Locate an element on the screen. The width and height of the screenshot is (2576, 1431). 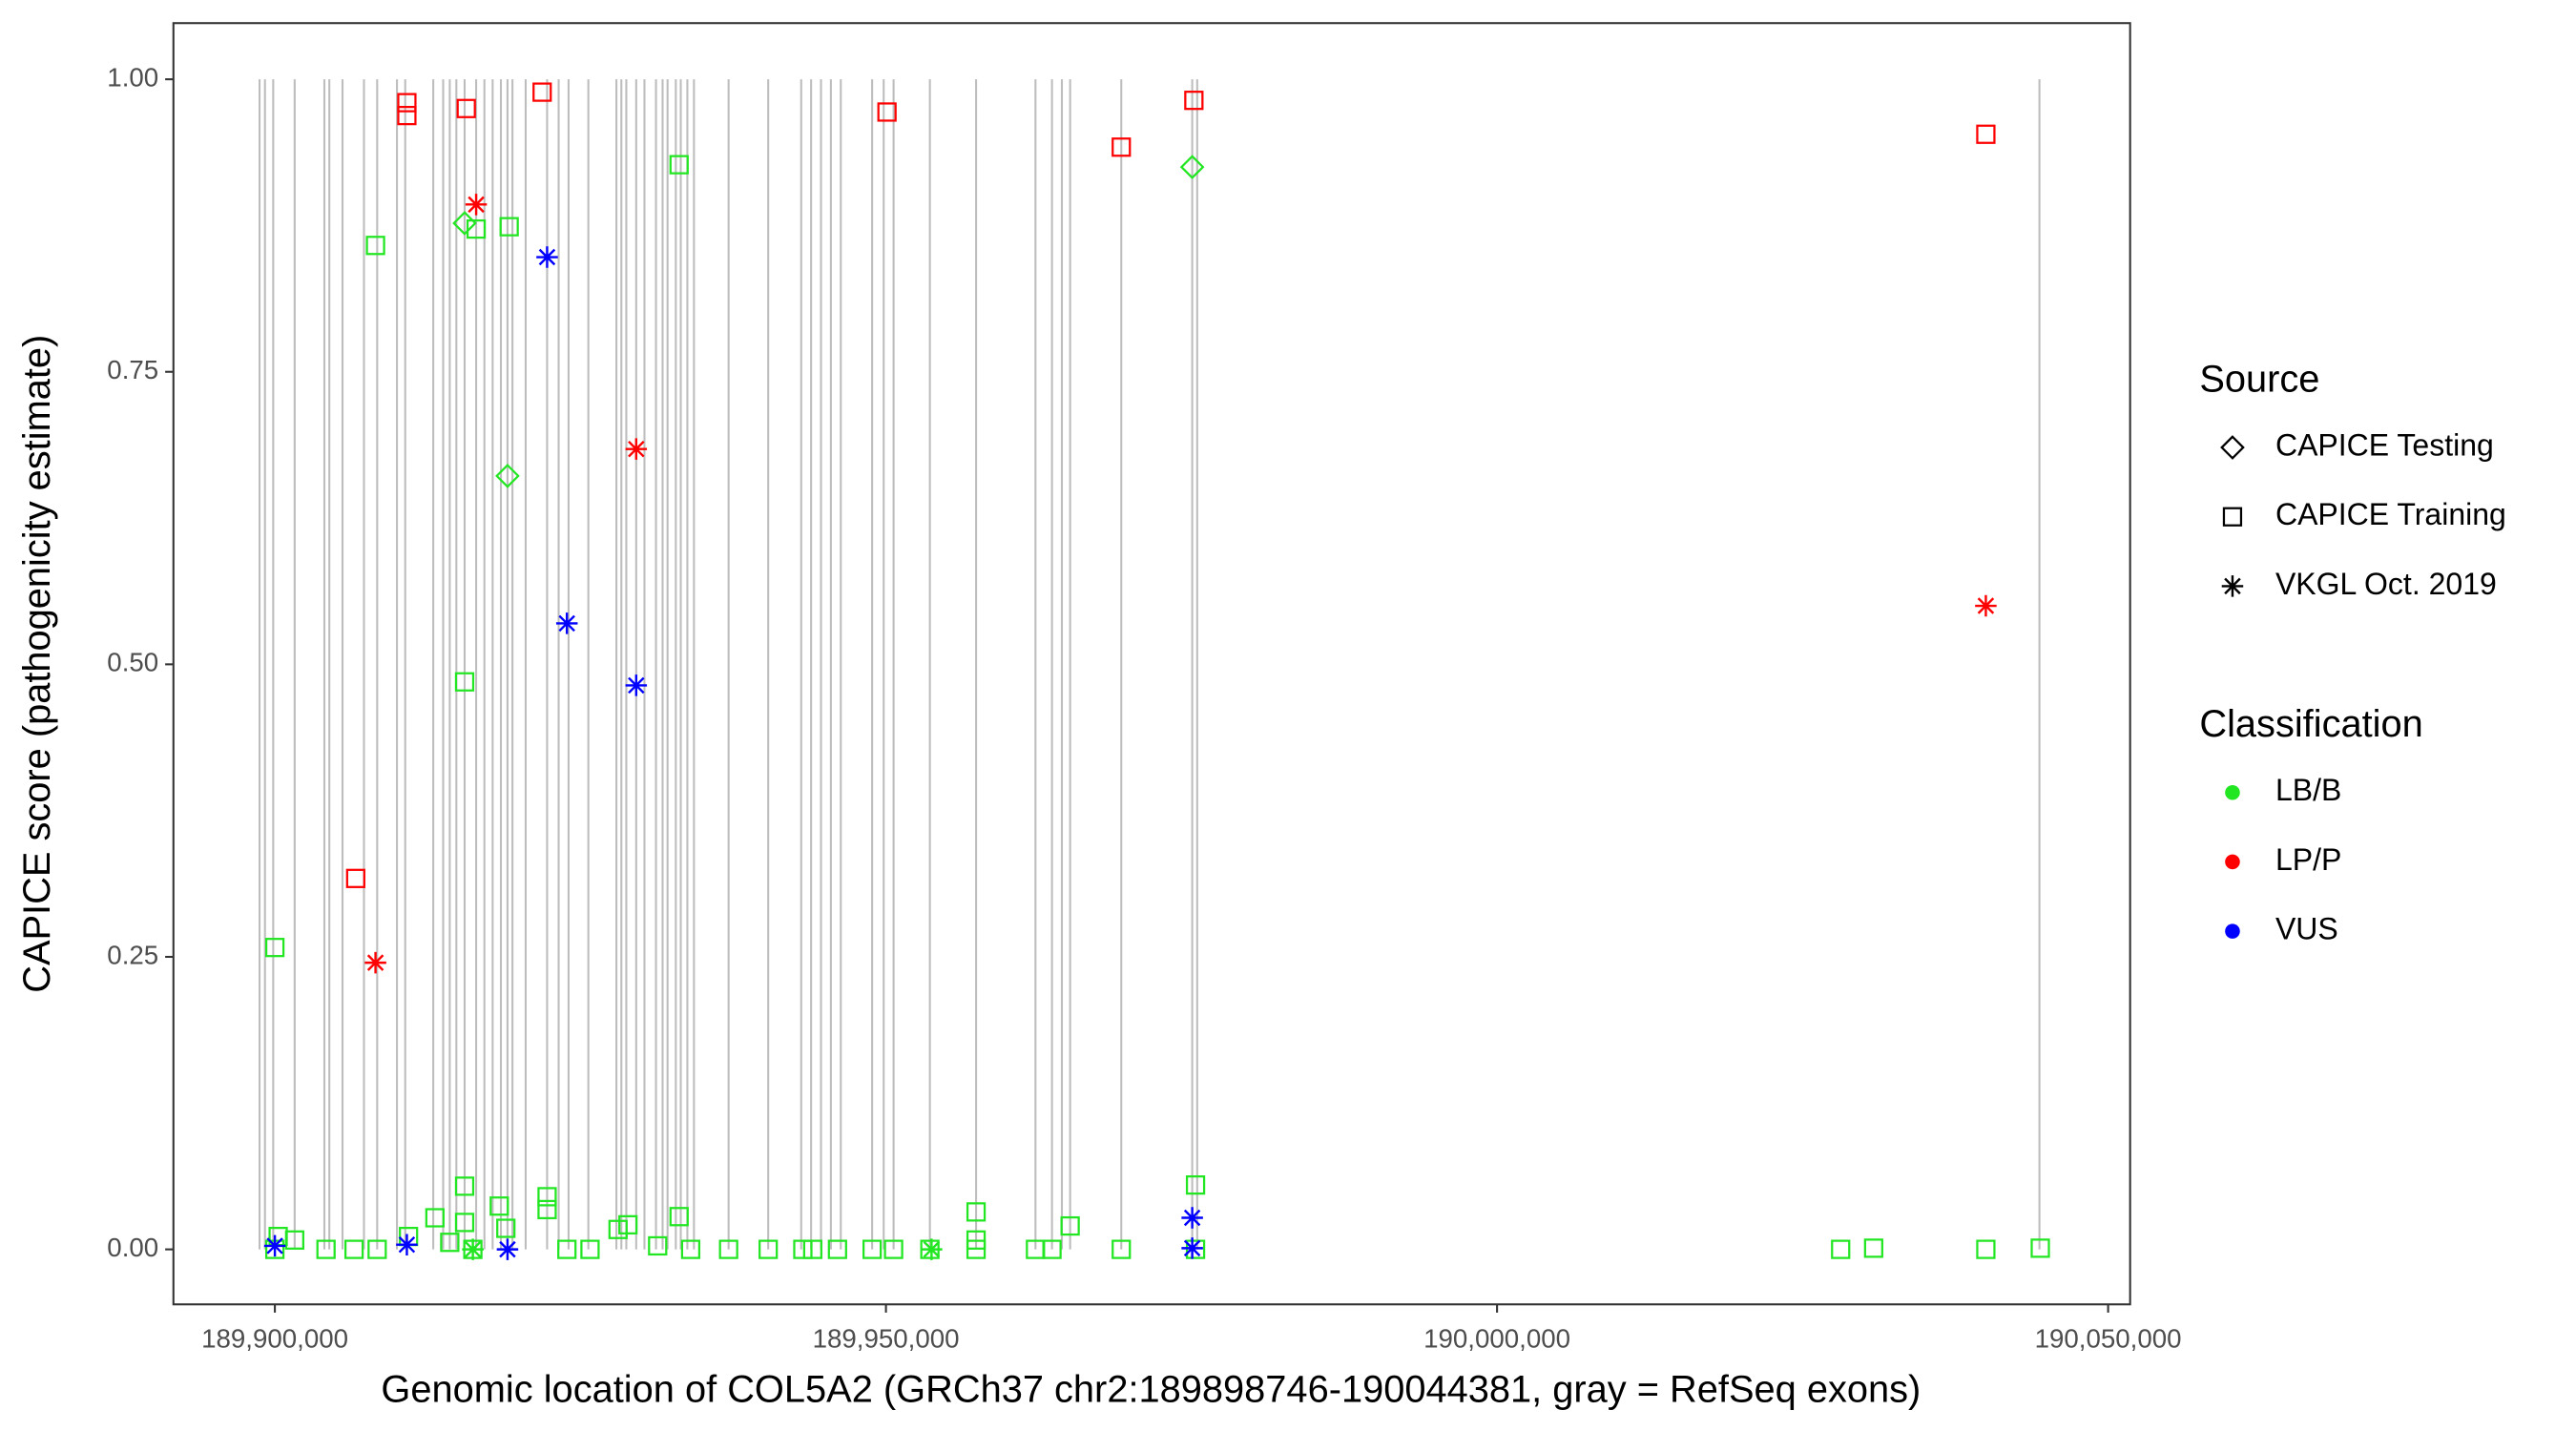
x-tick-label: 190,000,000 is located at coordinates (1496, 1339).